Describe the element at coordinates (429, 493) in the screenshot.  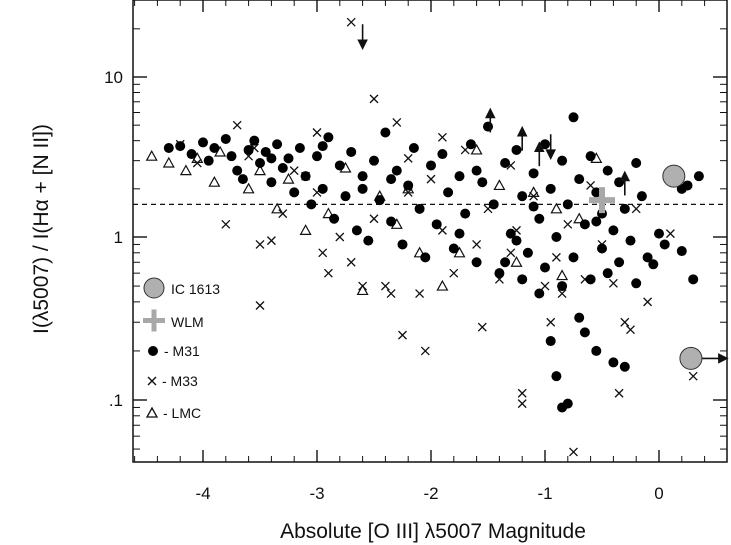
I see `x-tick-labels: -4 -3 -2 -1 0` at that location.